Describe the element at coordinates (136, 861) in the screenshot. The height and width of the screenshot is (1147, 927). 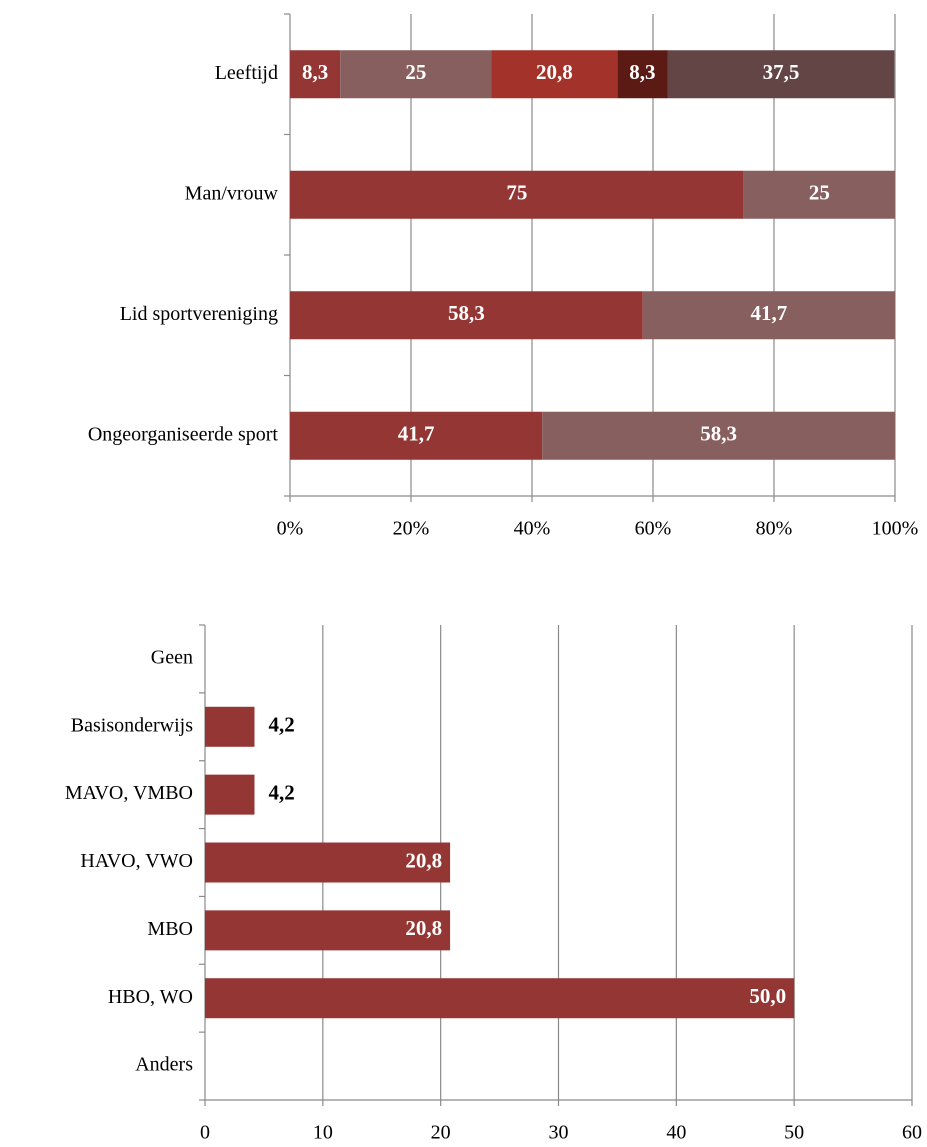
I see `y-tick-label: HAVO, VWO` at that location.